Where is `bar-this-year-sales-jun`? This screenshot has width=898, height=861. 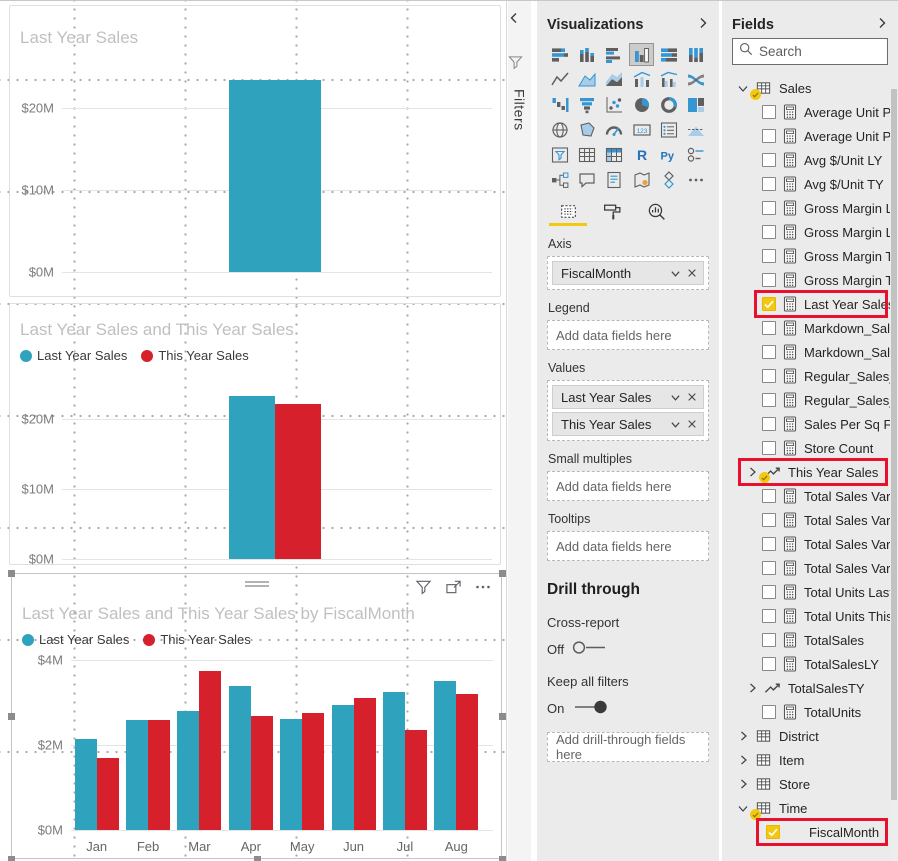
bar-this-year-sales-jun is located at coordinates (364, 764).